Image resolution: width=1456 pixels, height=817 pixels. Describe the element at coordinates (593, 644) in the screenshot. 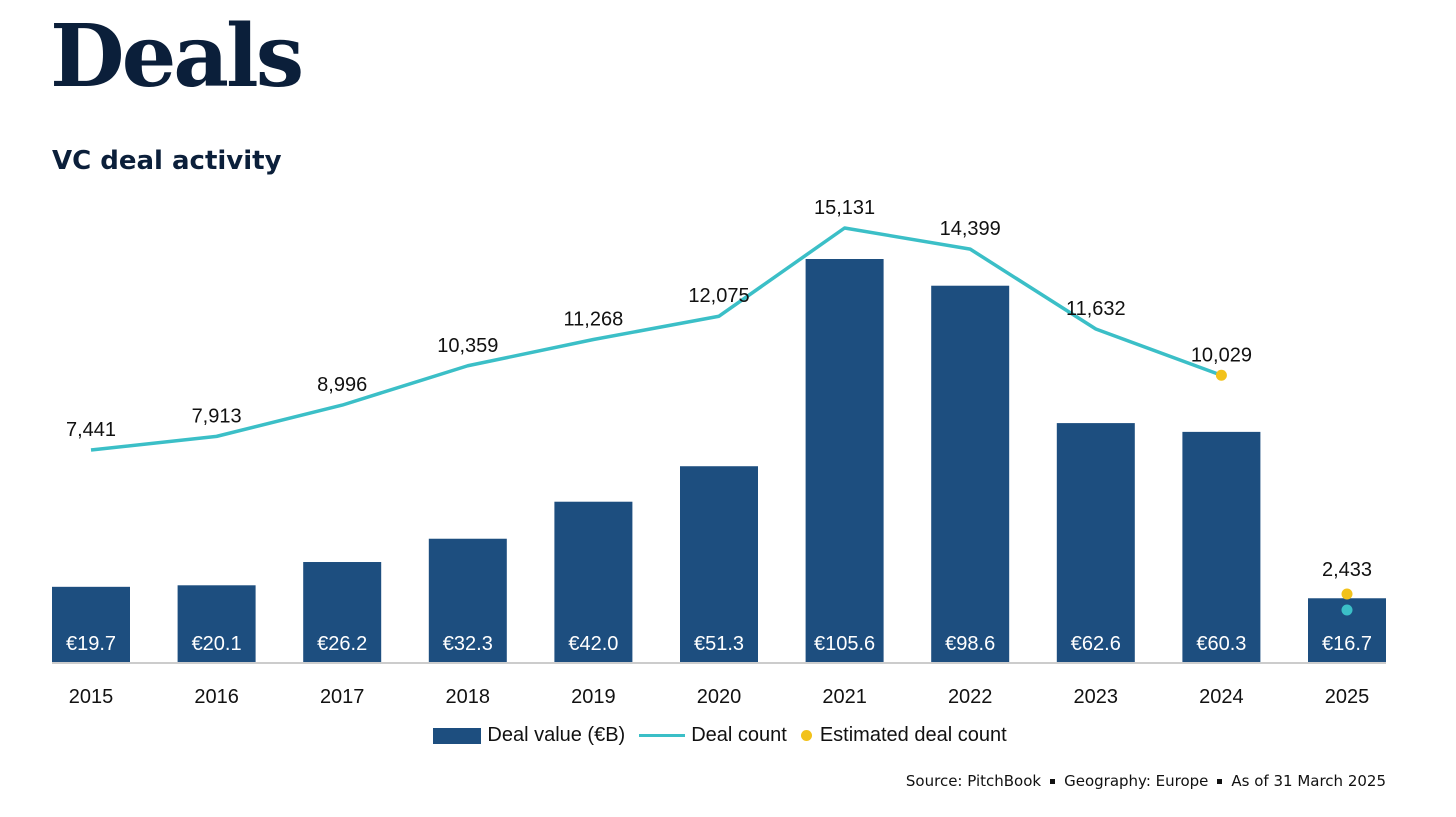

I see `bar-value-label: €42.0` at that location.